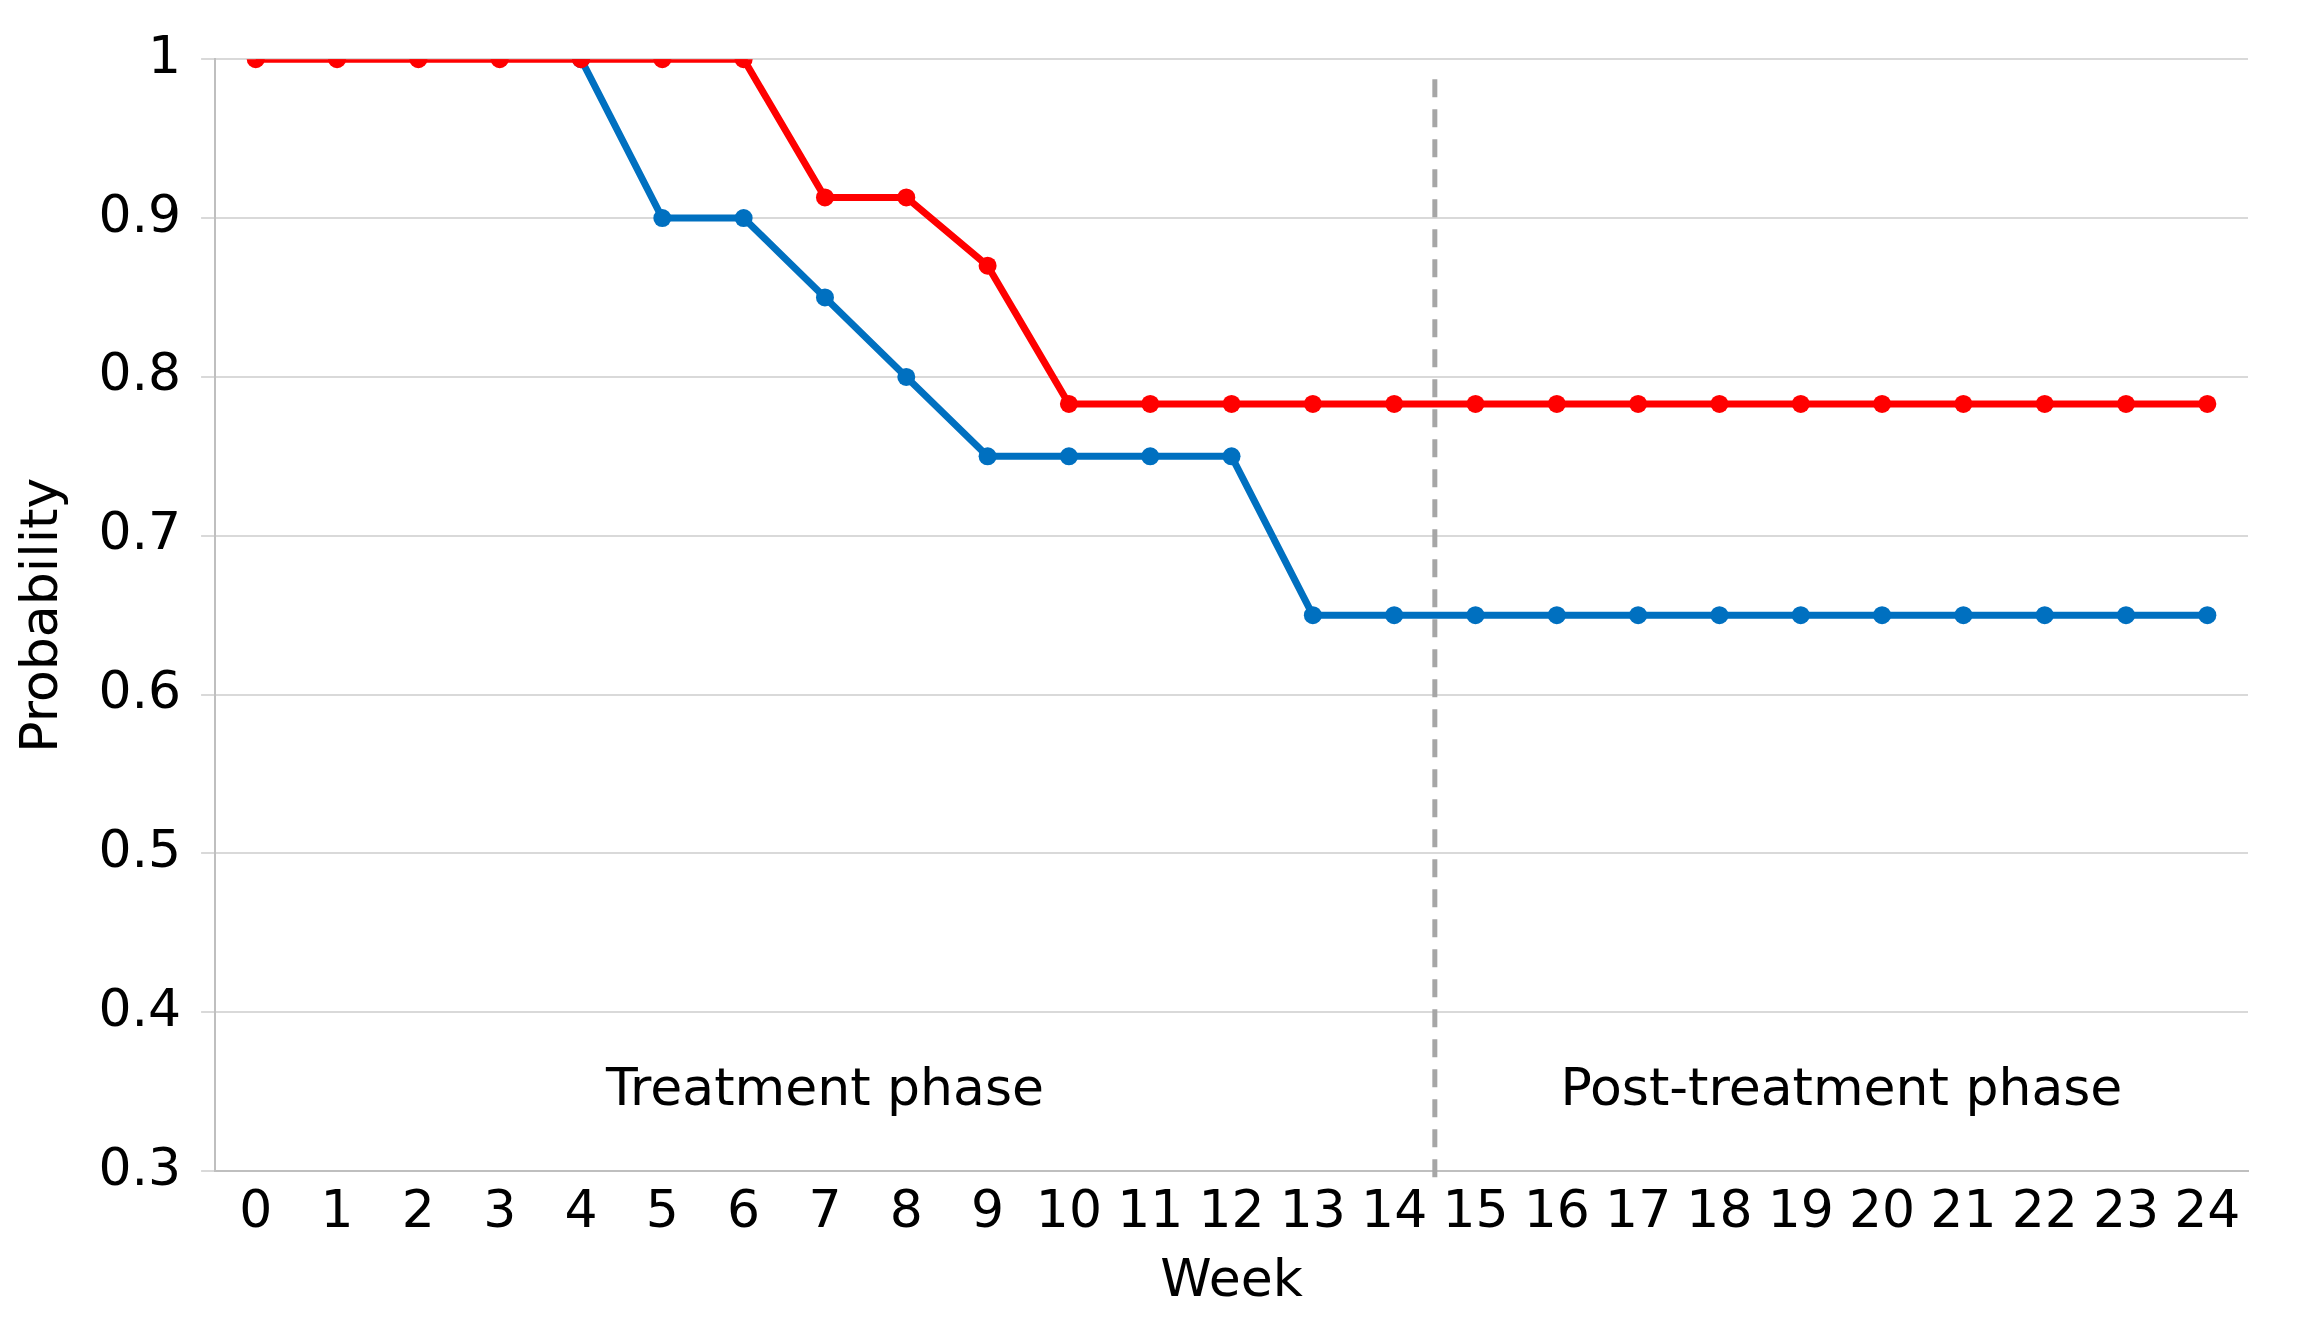  Describe the element at coordinates (1841, 1086) in the screenshot. I see `annotation: Post-treatment phase` at that location.